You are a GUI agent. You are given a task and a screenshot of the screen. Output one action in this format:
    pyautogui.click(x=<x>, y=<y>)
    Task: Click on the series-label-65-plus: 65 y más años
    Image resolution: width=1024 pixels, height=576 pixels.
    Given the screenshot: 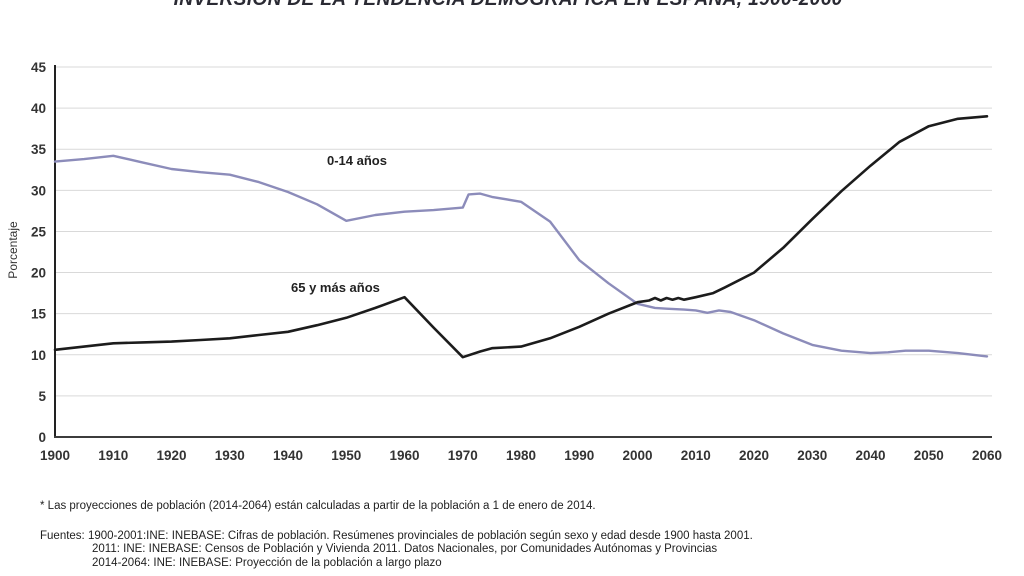 What is the action you would take?
    pyautogui.click(x=335, y=287)
    